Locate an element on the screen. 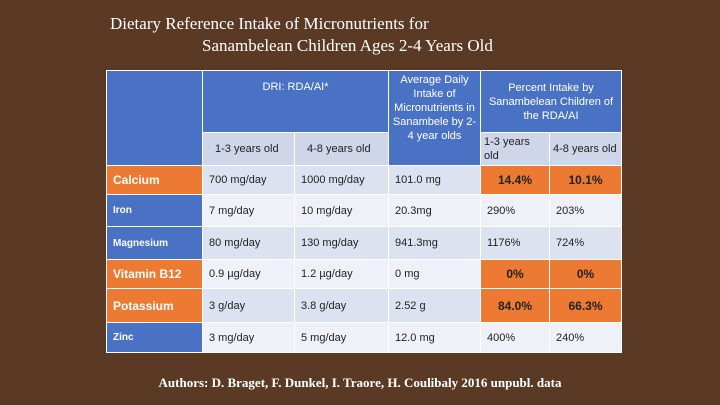  header-pct-age-1-3: 1-3 years old is located at coordinates (515, 149).